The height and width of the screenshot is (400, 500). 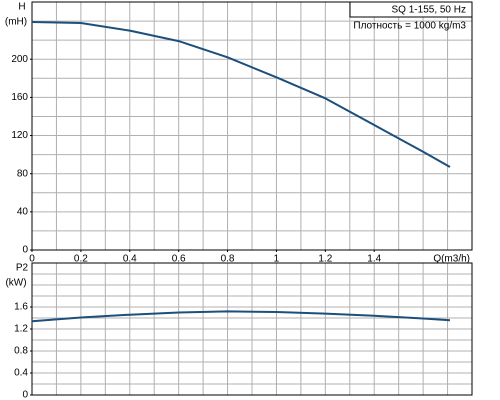 What do you see at coordinates (19, 135) in the screenshot?
I see `y-tick-label: 120` at bounding box center [19, 135].